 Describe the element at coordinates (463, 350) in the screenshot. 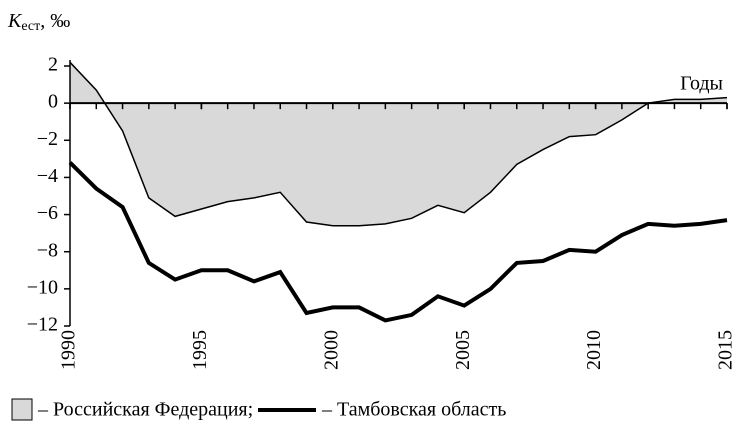

I see `x-tick-label: 2005` at that location.